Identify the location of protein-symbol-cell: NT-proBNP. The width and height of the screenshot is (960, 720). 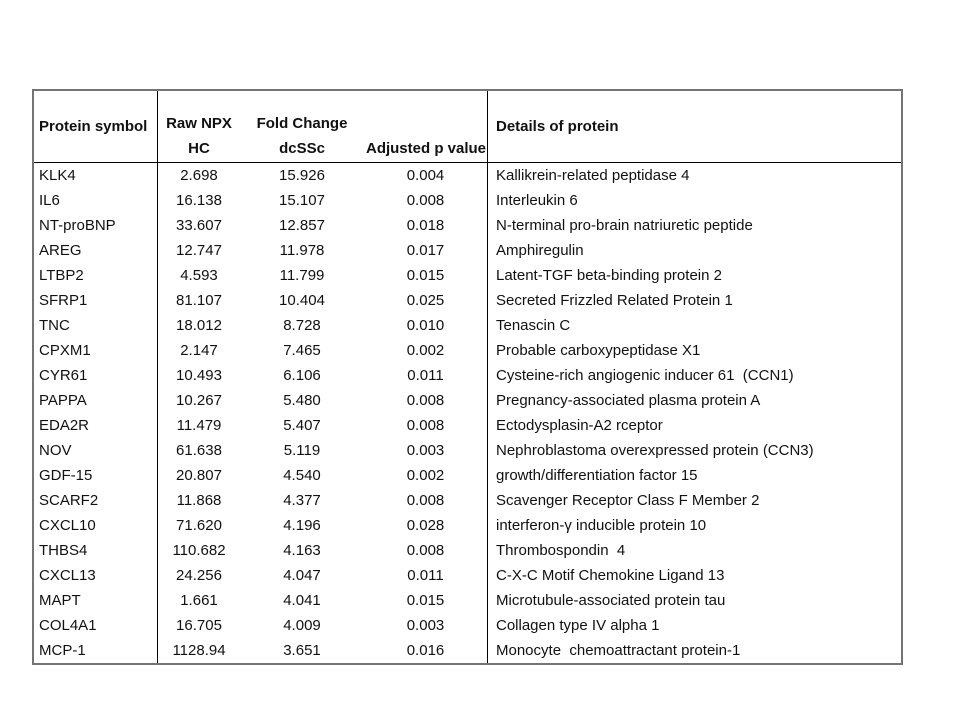
(96, 225).